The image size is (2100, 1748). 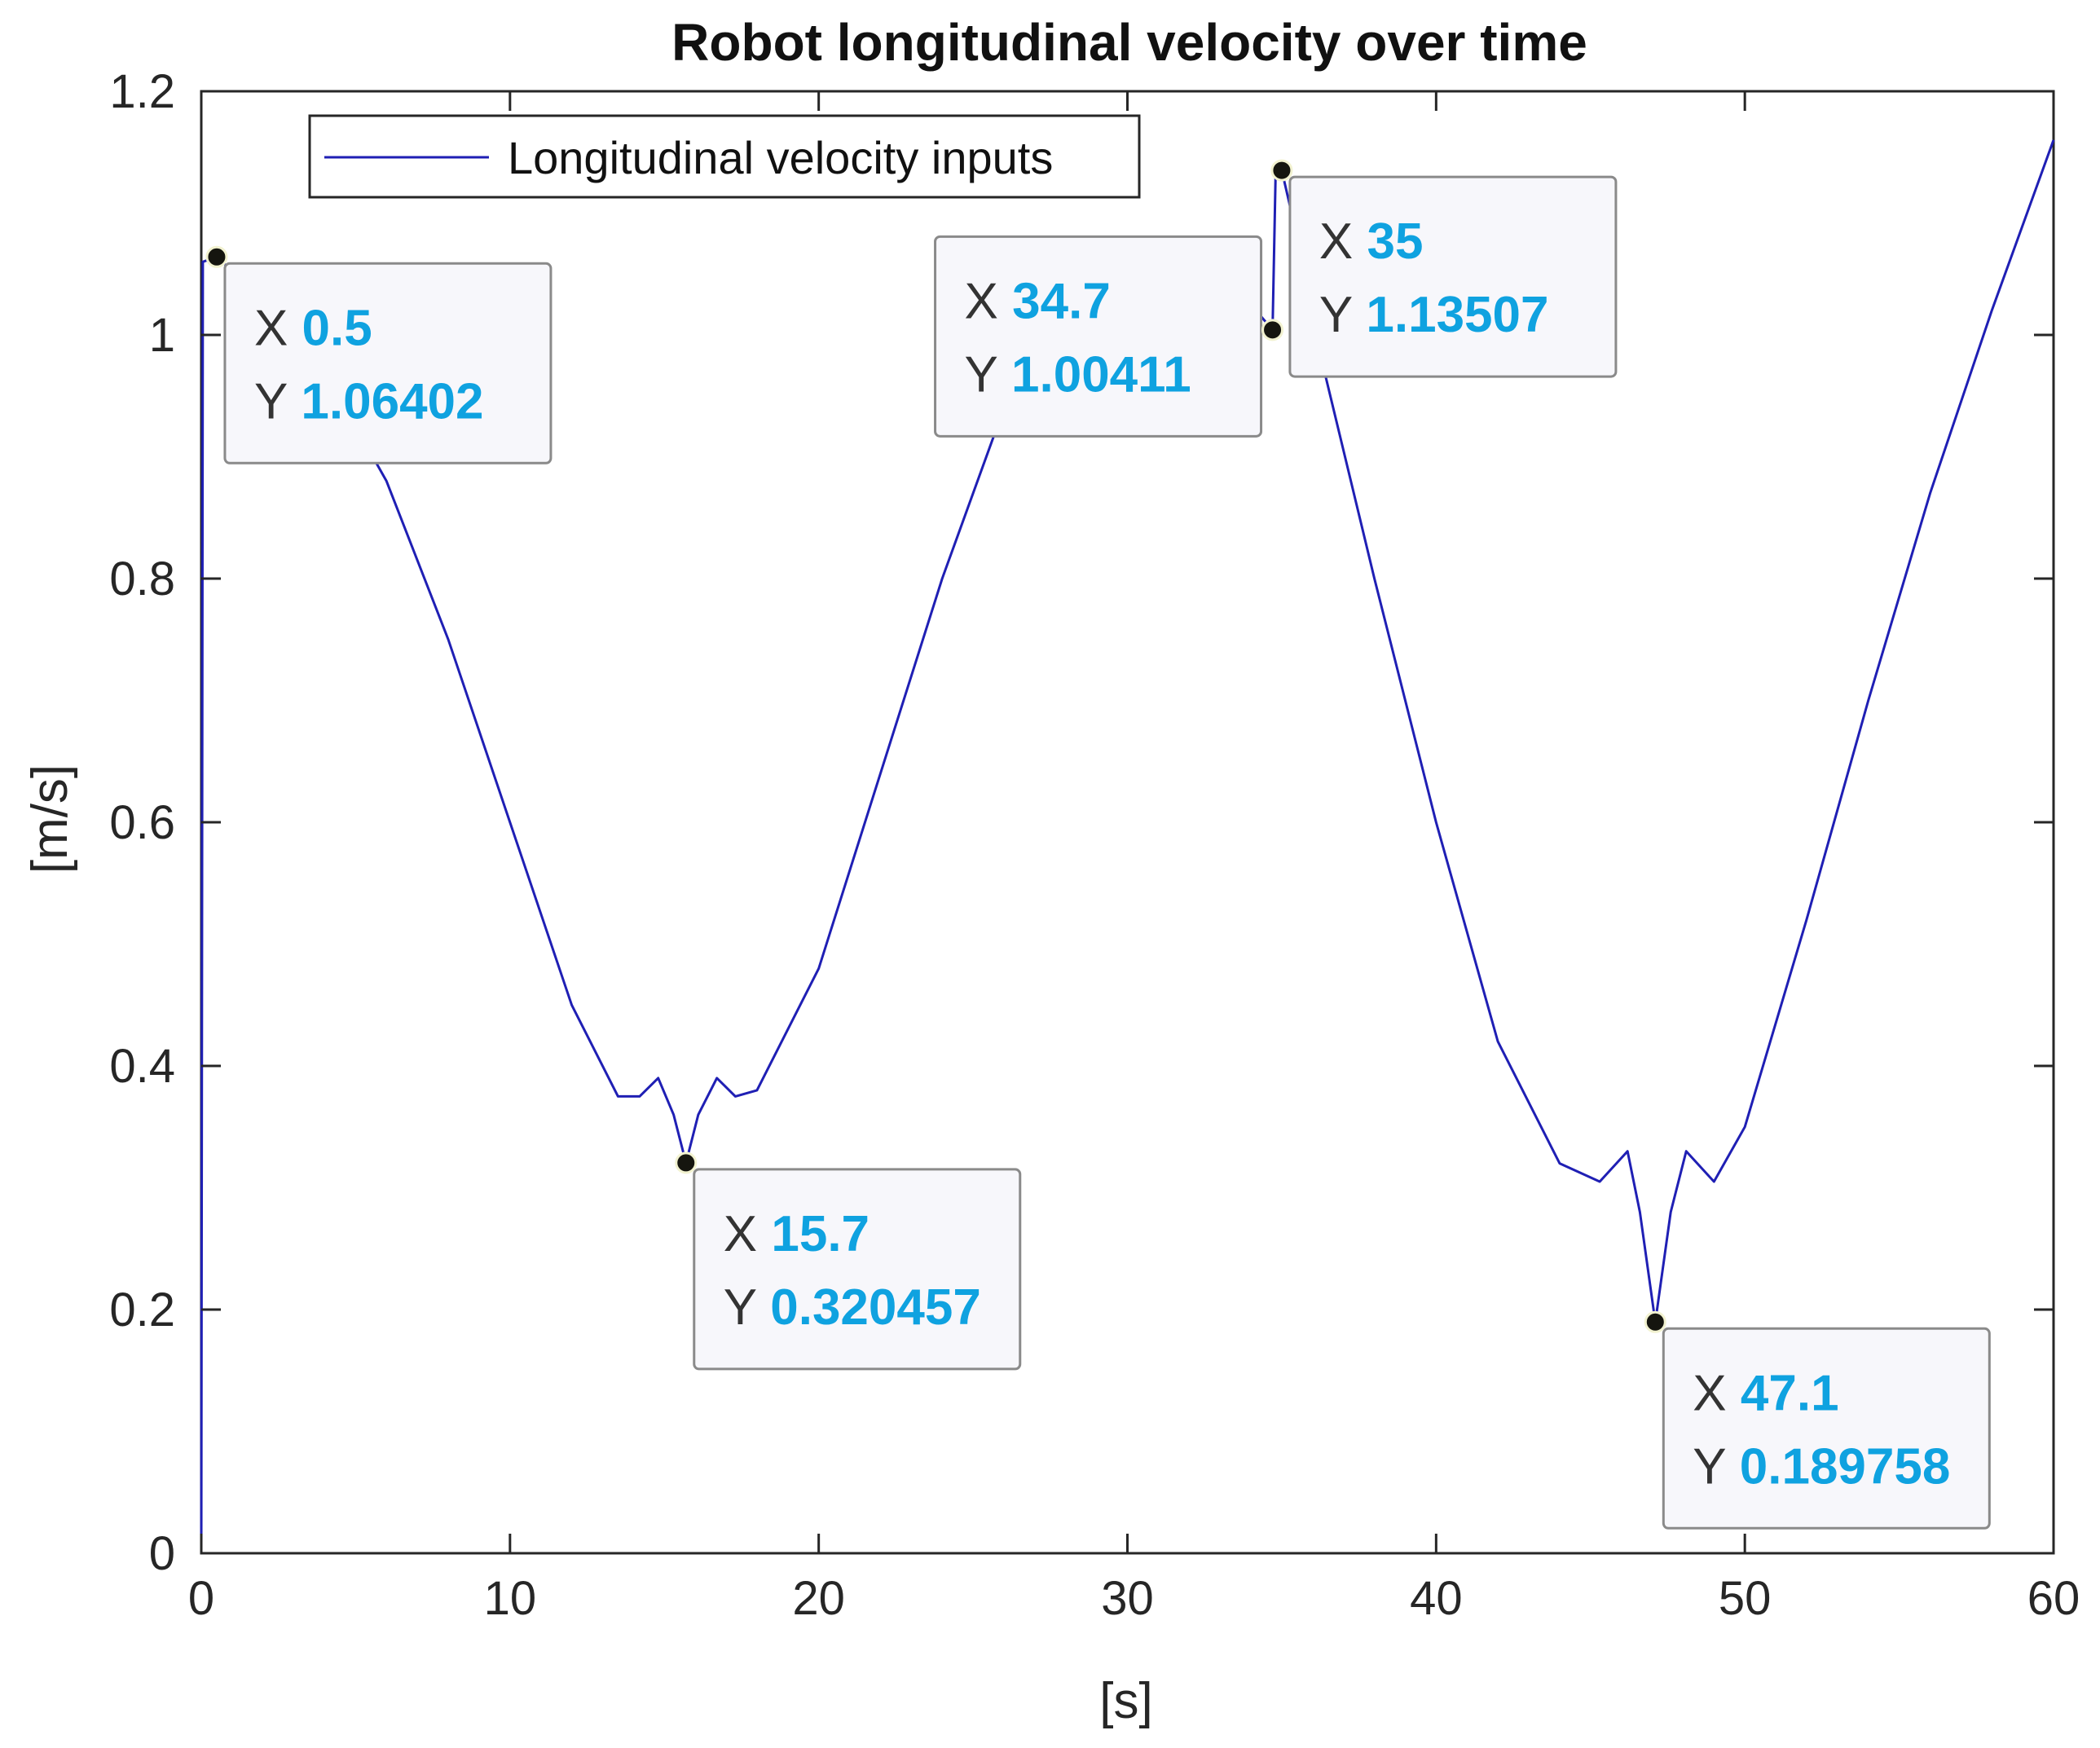 I want to click on datatip-x: X 47.1, so click(x=1766, y=1393).